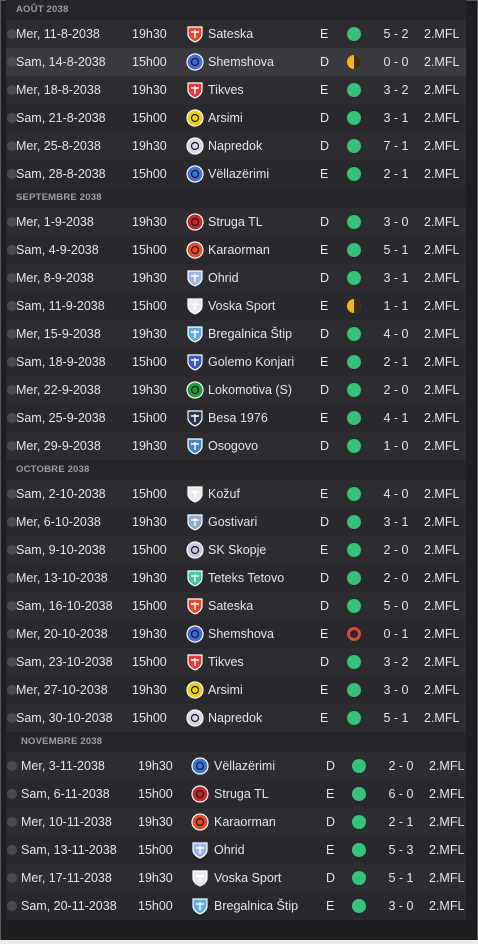 The height and width of the screenshot is (944, 478). What do you see at coordinates (242, 306) in the screenshot?
I see `opponent-name: Voska Sport` at bounding box center [242, 306].